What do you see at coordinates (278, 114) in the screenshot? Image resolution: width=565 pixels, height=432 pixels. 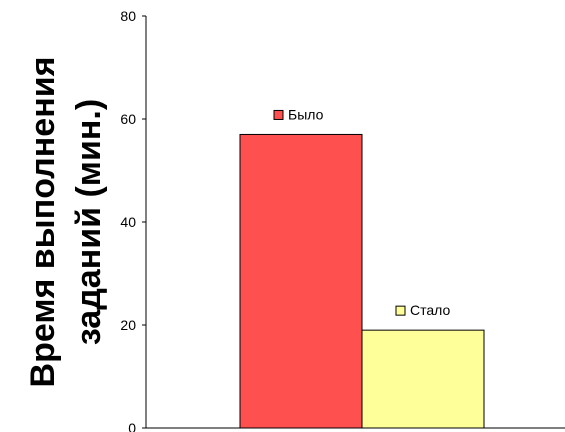 I see `legend-swatch-bylo` at bounding box center [278, 114].